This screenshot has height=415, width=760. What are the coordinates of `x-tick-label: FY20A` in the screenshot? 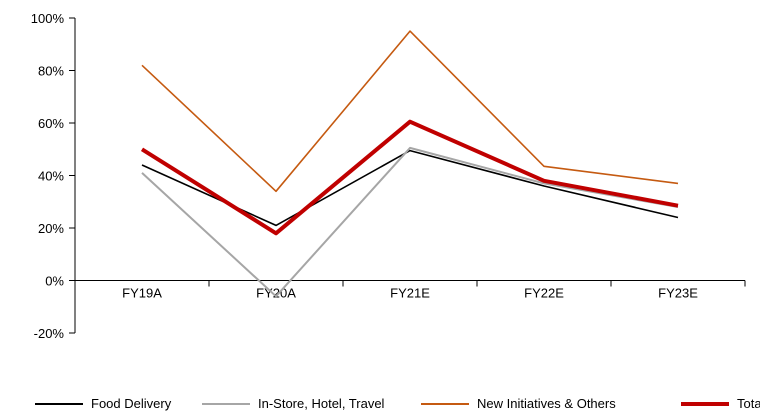 It's located at (276, 293).